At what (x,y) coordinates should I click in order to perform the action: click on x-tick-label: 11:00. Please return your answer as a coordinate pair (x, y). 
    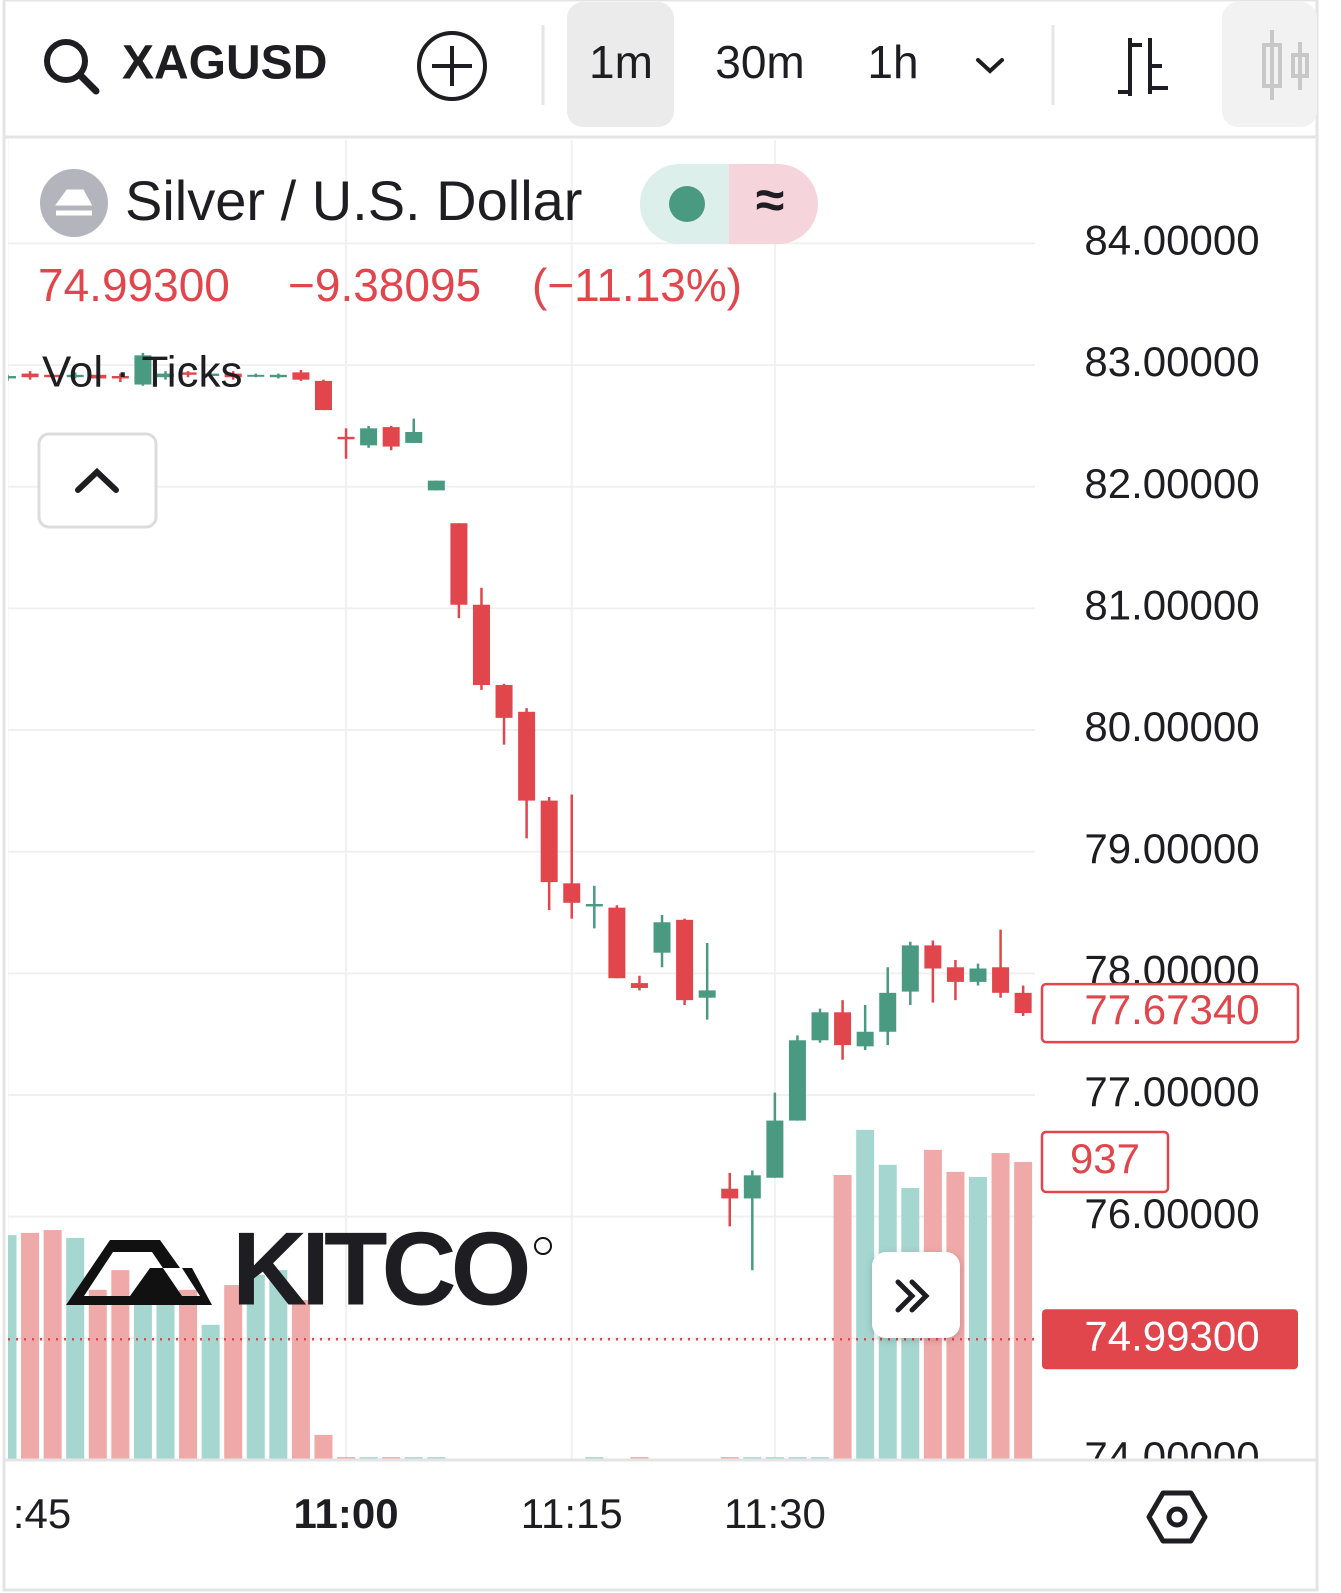
    Looking at the image, I should click on (345, 1513).